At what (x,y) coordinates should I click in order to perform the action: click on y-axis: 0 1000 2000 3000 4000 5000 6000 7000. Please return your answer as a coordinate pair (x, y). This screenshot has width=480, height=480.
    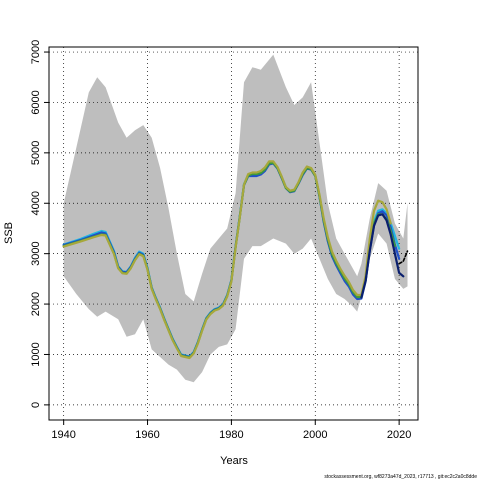
    Looking at the image, I should click on (39, 224).